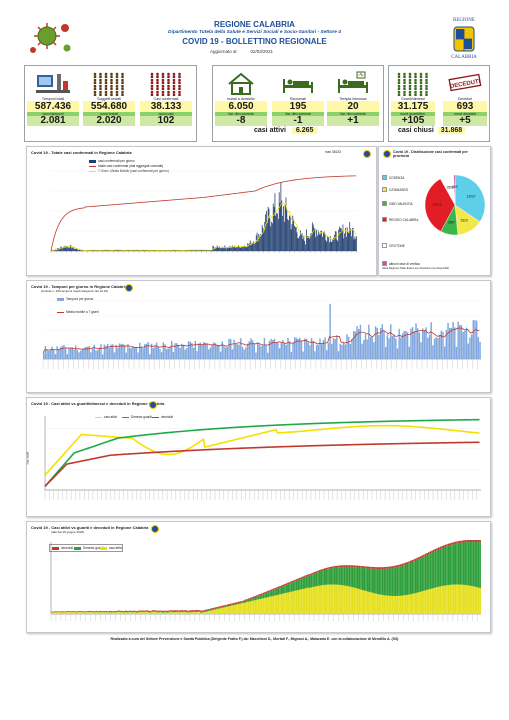 The width and height of the screenshot is (509, 720). I want to click on cumulative-line, so click(203, 213).